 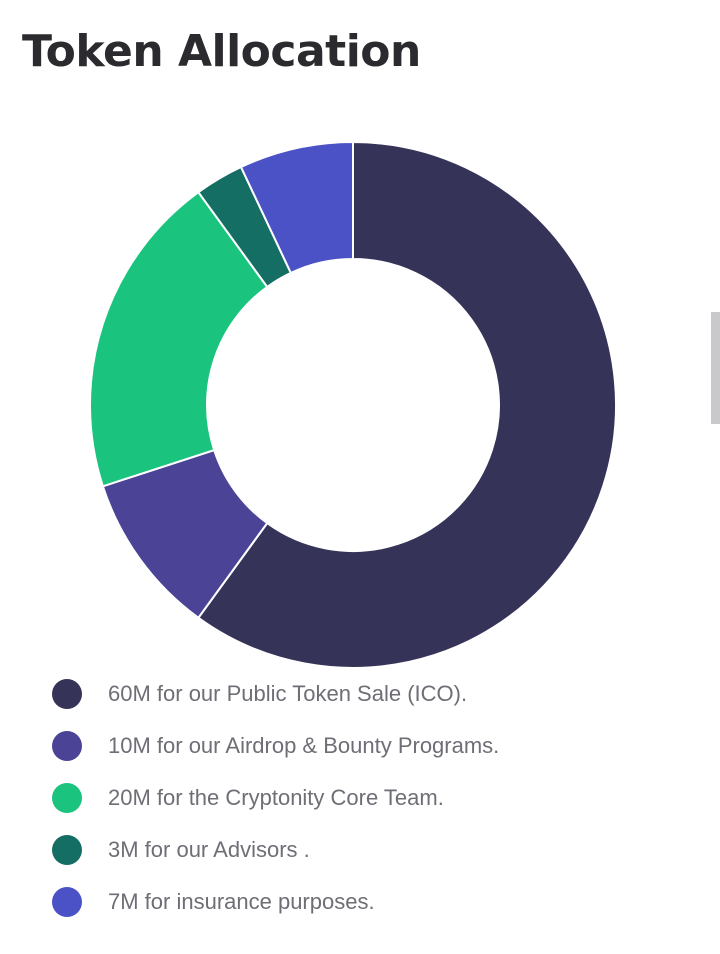 I want to click on legend-item: 20M for the Cryptonity Core Team., so click(x=372, y=798).